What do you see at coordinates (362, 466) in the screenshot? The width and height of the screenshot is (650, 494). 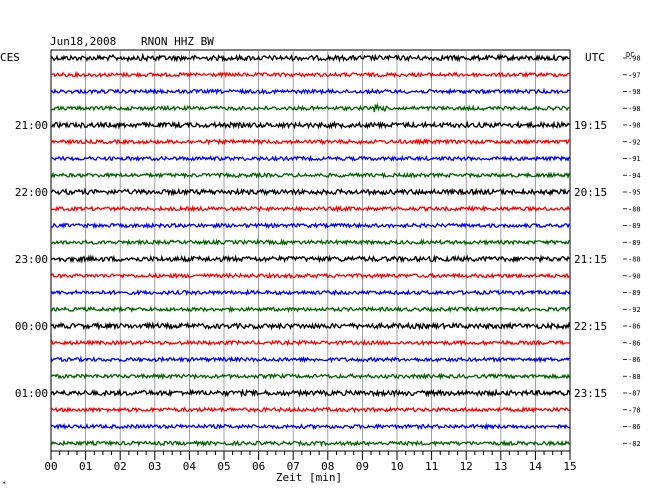 I see `x-tick-label: 09` at bounding box center [362, 466].